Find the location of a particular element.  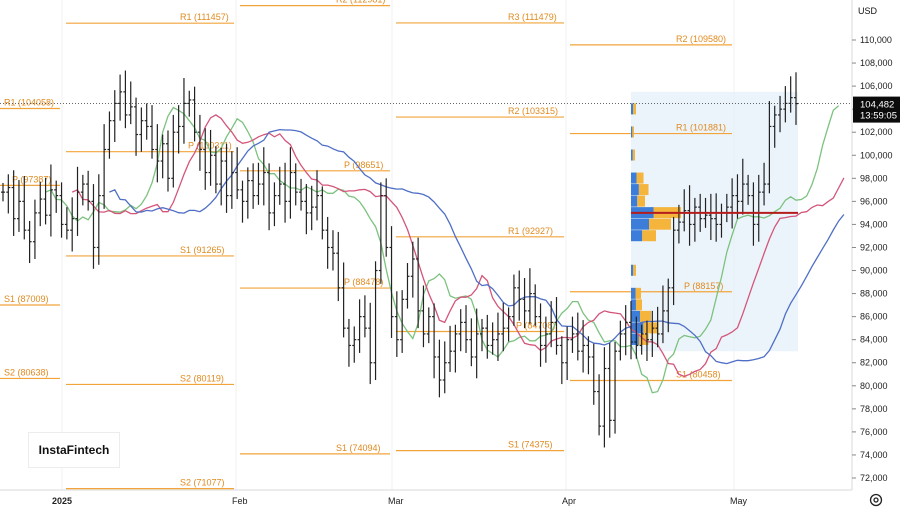

brand-logo: InstaFintech is located at coordinates (74, 450).